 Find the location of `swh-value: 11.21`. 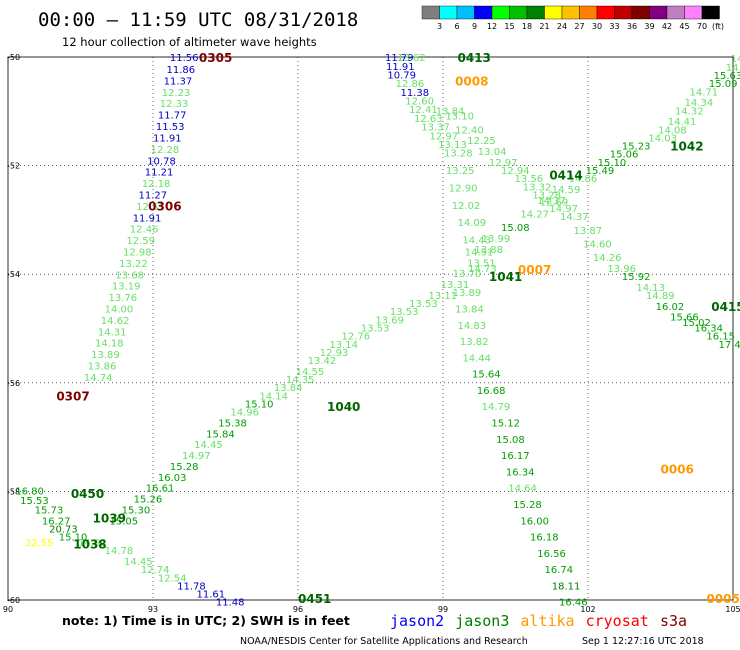

swh-value: 11.21 is located at coordinates (159, 173).